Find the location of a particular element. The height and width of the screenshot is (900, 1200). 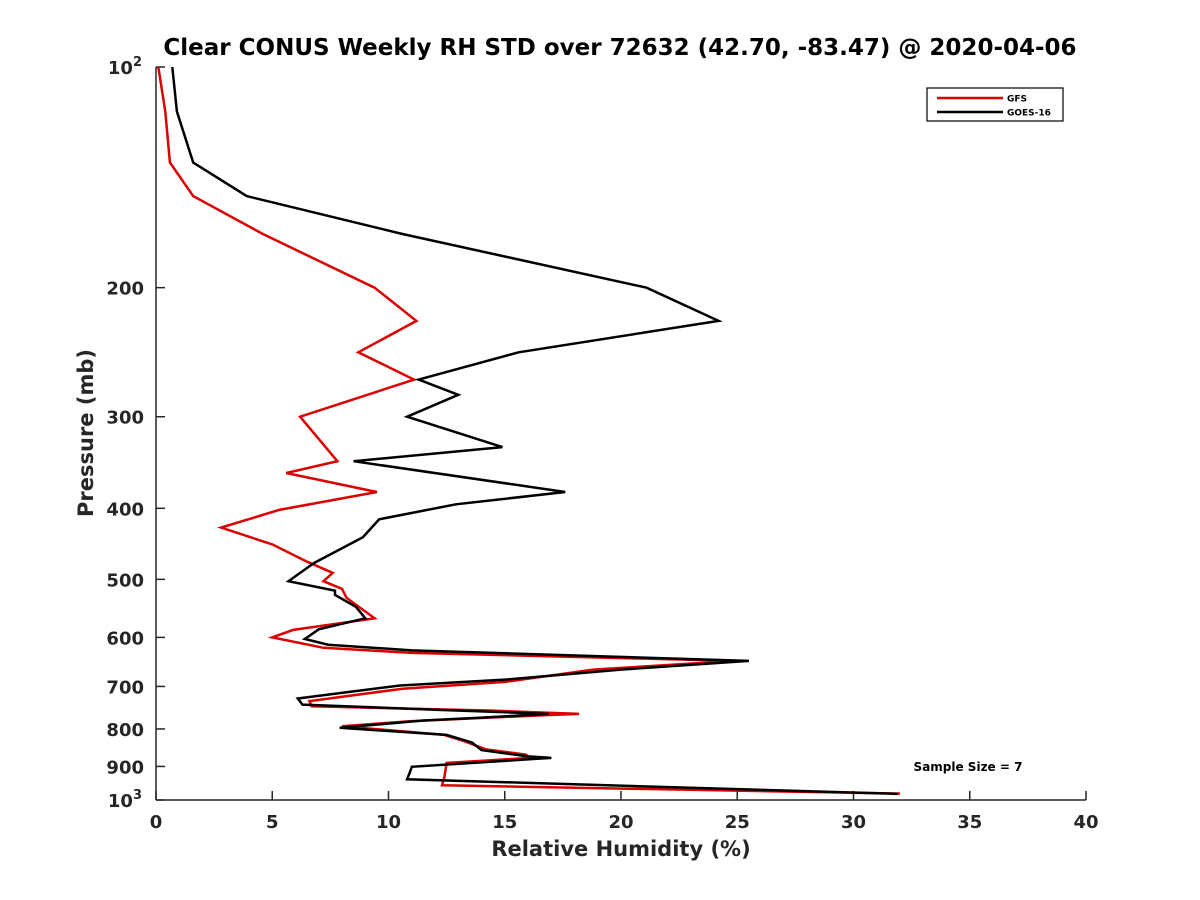

legend: GFS GOES-16 is located at coordinates (995, 104).